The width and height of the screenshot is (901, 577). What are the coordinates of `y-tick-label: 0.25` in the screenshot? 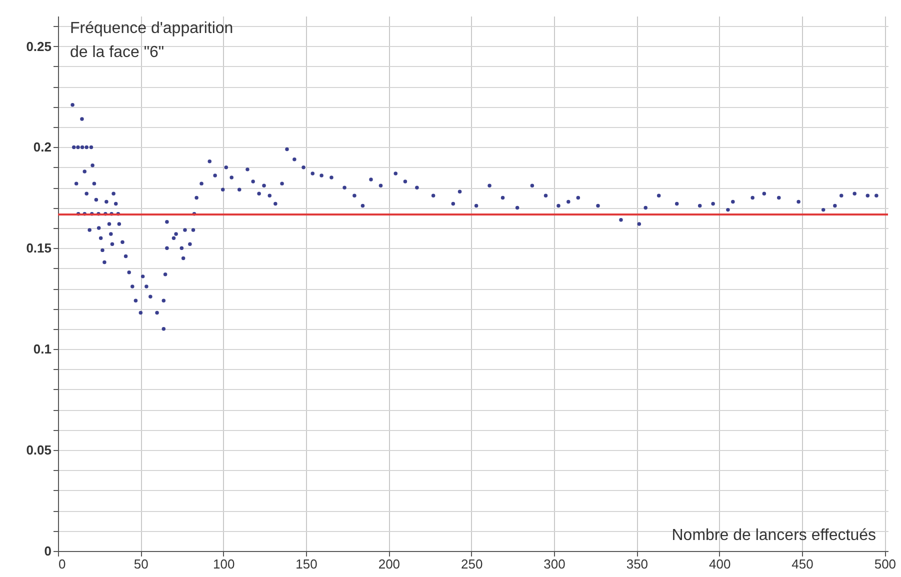 It's located at (39, 46).